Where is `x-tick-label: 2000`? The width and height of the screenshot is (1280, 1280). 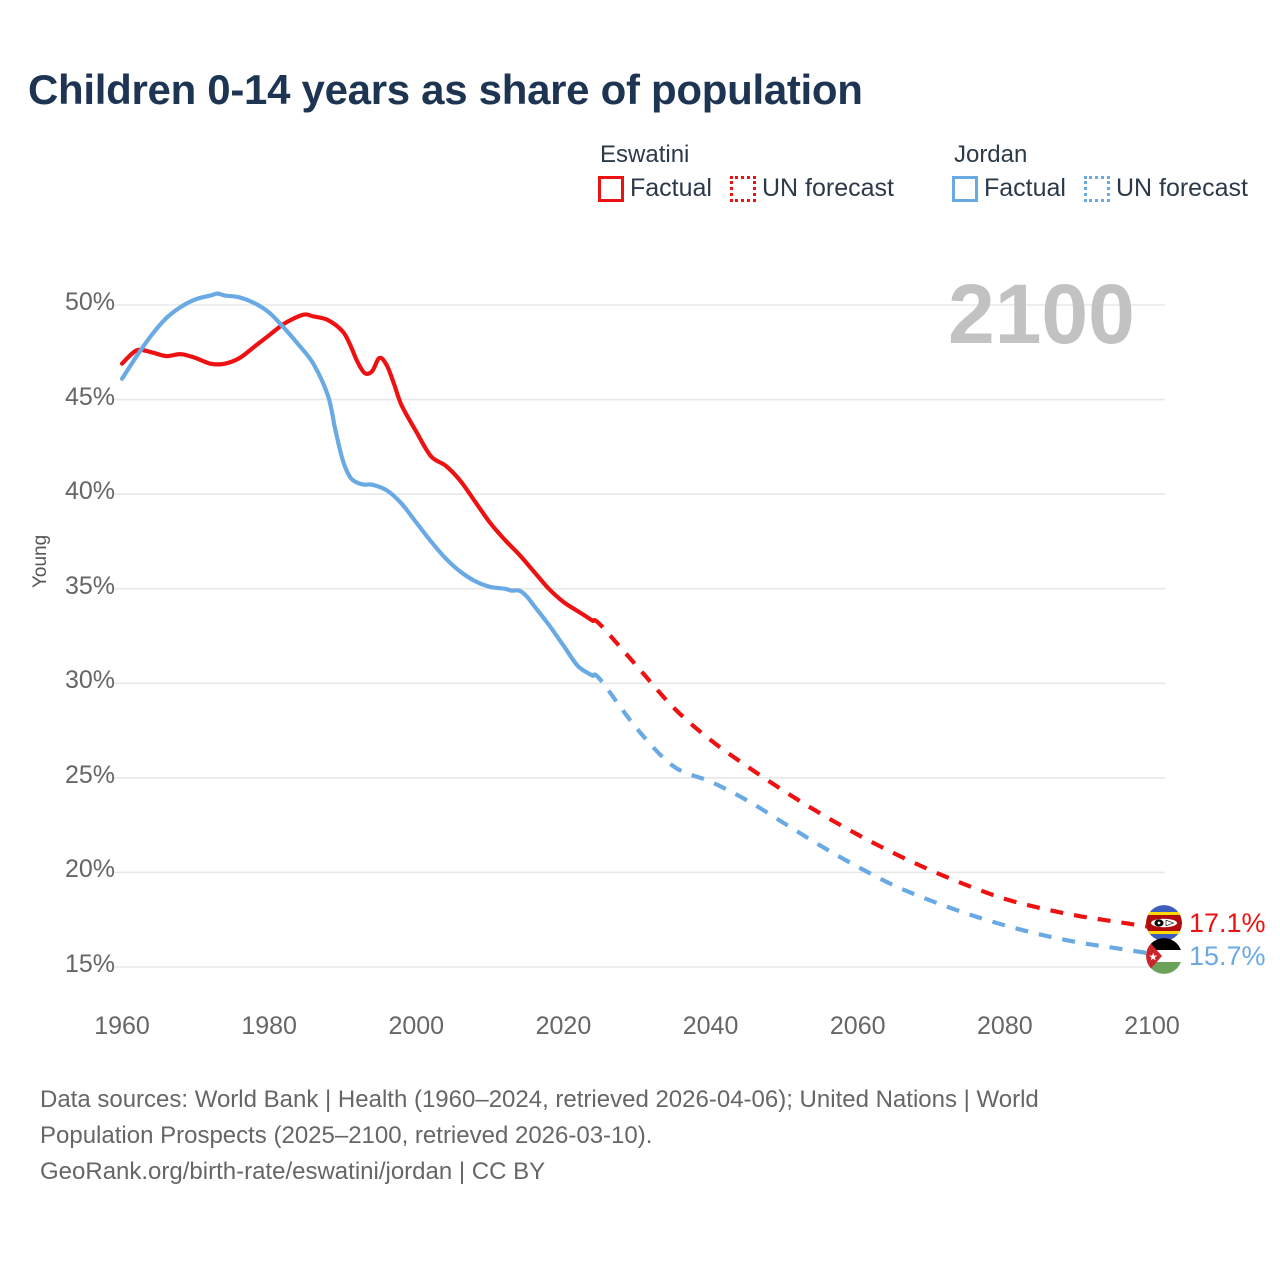 x-tick-label: 2000 is located at coordinates (416, 1026).